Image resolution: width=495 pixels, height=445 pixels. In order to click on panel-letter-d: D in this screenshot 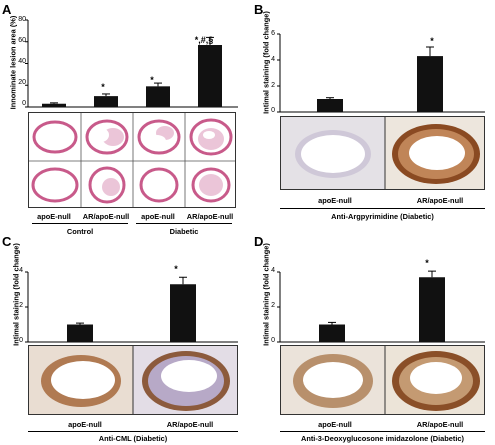, I will do `click(259, 241)`.